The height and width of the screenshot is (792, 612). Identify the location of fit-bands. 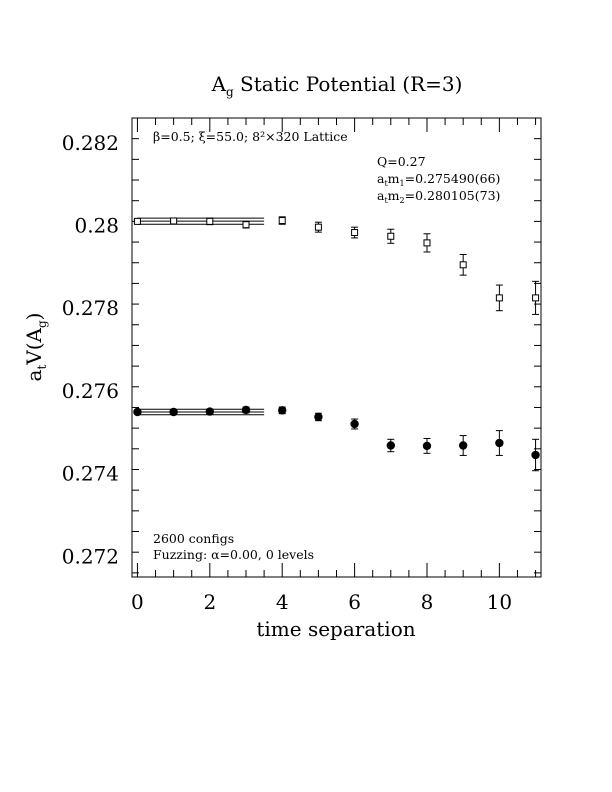
(201, 316).